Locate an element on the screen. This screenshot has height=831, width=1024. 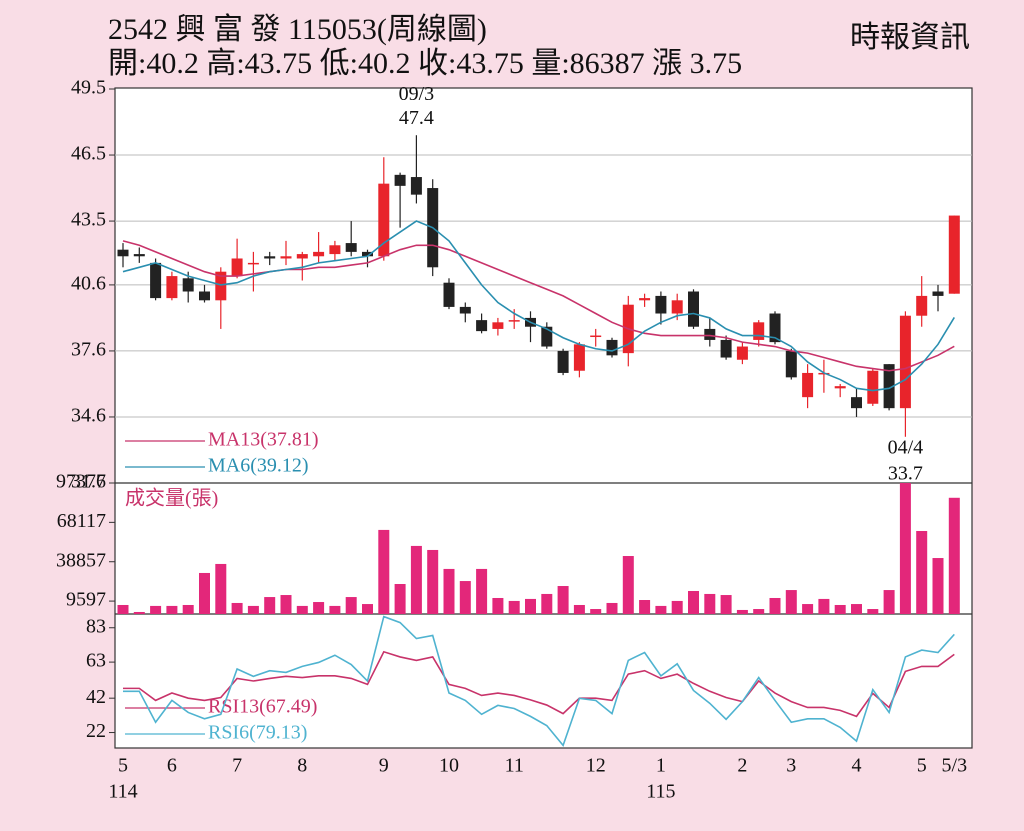
x-tick-label: 3 is located at coordinates (791, 766).